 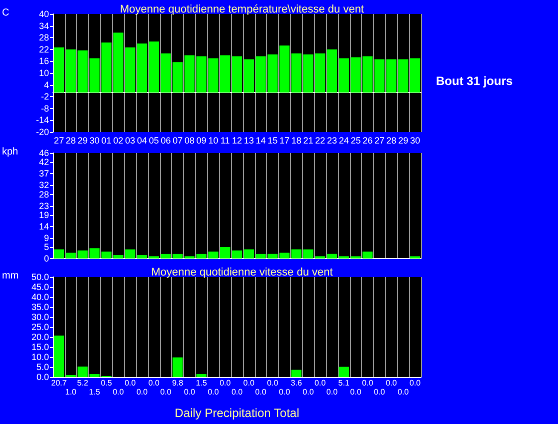 What do you see at coordinates (165, 141) in the screenshot?
I see `x-tick-label: 06` at bounding box center [165, 141].